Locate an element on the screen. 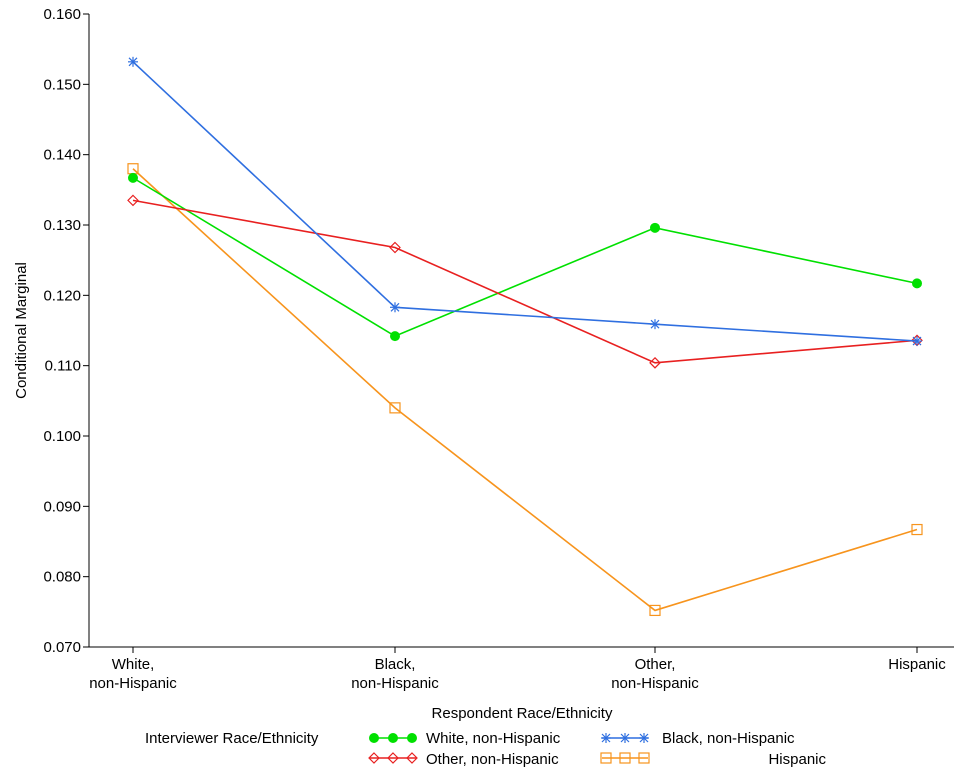  legend-label: White, non-Hispanic is located at coordinates (493, 738).